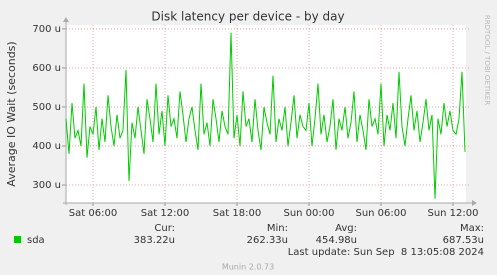 Image resolution: width=497 pixels, height=275 pixels. I want to click on stat-value: 383.22u, so click(154, 240).